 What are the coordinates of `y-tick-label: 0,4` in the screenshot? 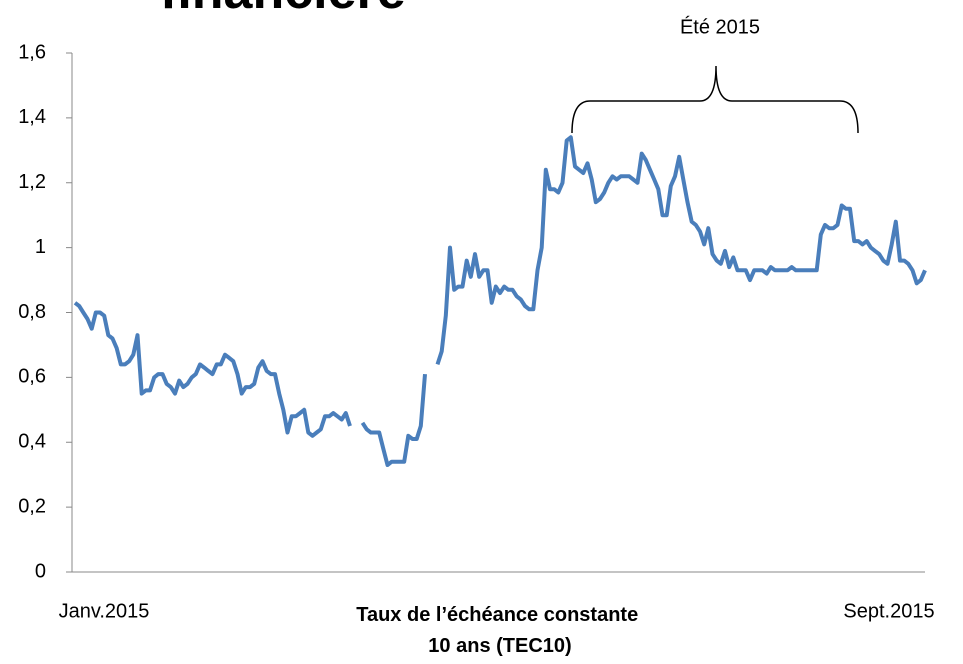 It's located at (32, 442).